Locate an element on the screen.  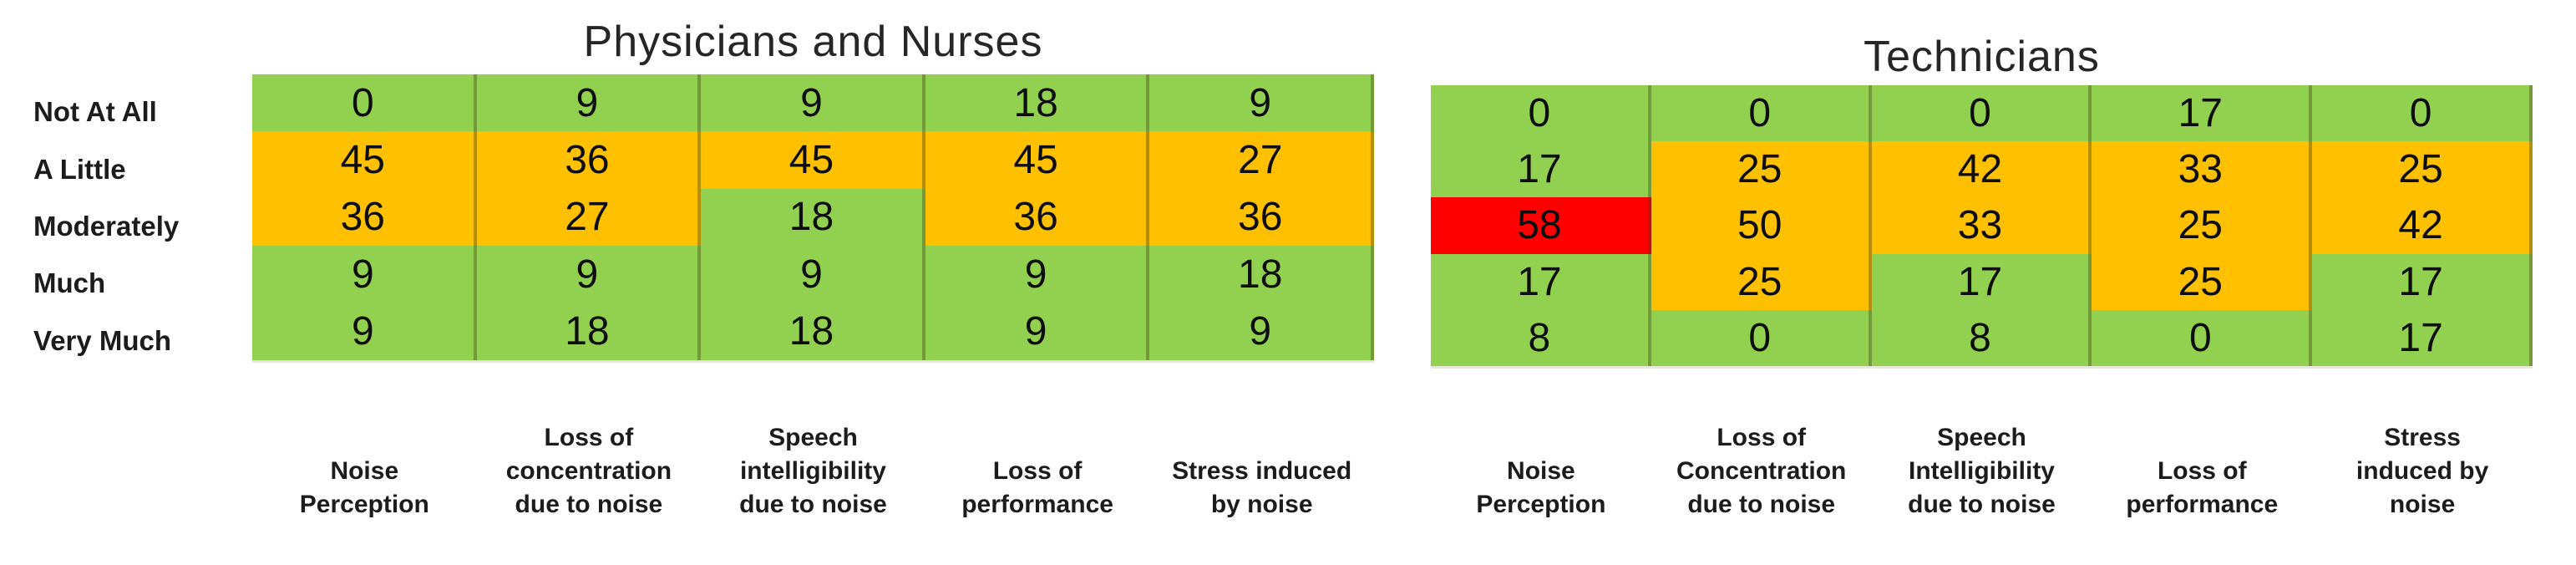
column-label-speech-intelligibility-due-to-noise: Speech Intelligibility due to noise is located at coordinates (1982, 471).